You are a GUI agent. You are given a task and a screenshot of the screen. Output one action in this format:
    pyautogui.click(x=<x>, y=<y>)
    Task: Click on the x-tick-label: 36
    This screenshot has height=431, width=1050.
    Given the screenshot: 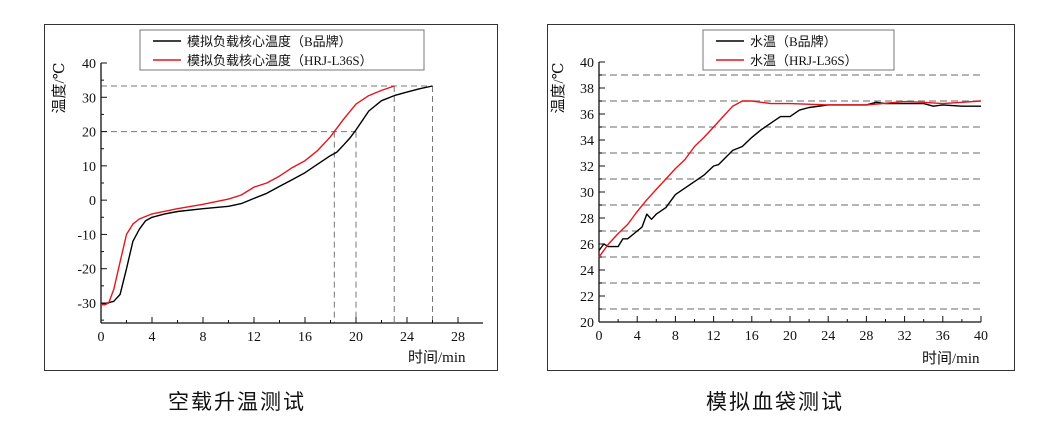 What is the action you would take?
    pyautogui.click(x=943, y=336)
    